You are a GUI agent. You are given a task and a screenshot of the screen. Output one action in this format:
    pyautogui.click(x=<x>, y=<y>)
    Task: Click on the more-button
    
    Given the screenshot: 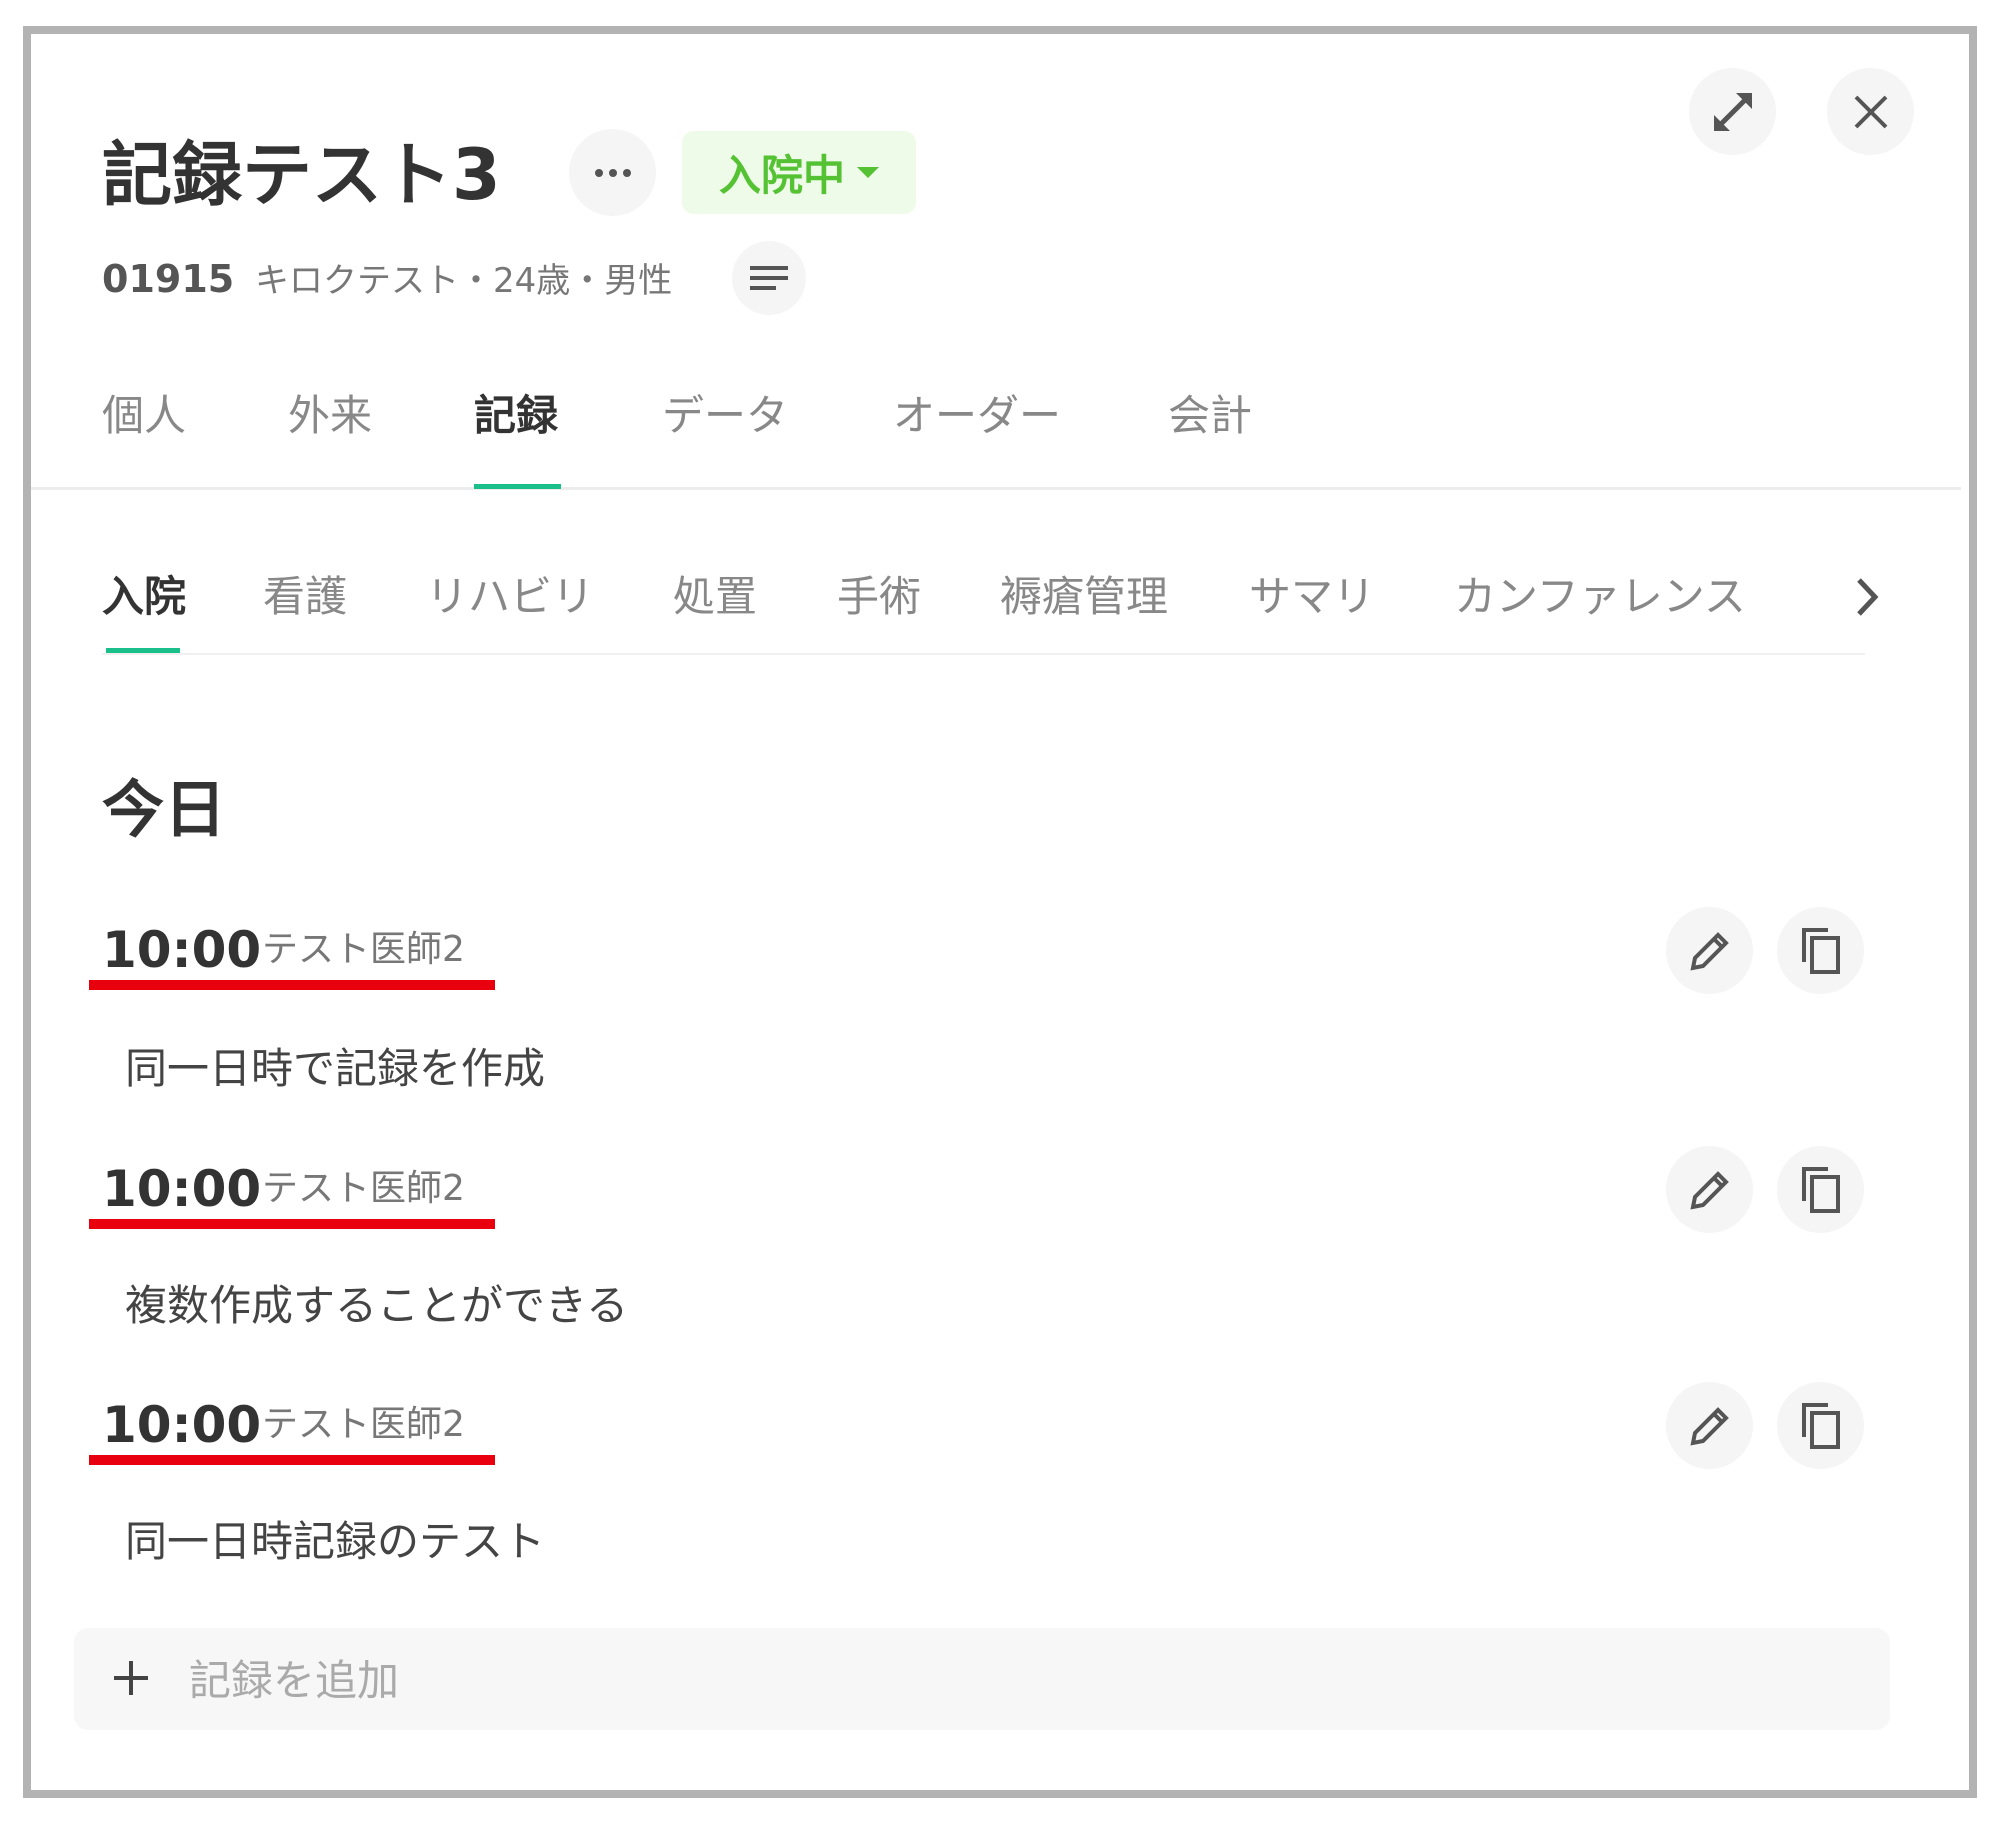 What is the action you would take?
    pyautogui.click(x=612, y=172)
    